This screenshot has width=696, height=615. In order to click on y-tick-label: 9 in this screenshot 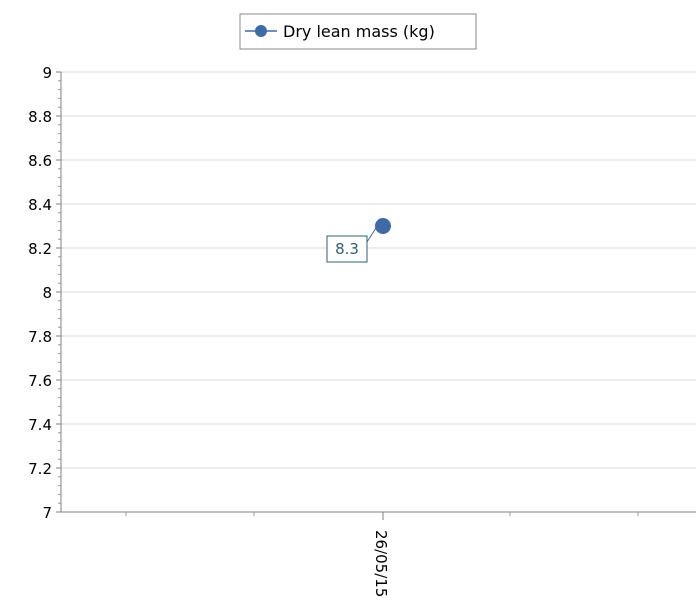, I will do `click(47, 73)`.